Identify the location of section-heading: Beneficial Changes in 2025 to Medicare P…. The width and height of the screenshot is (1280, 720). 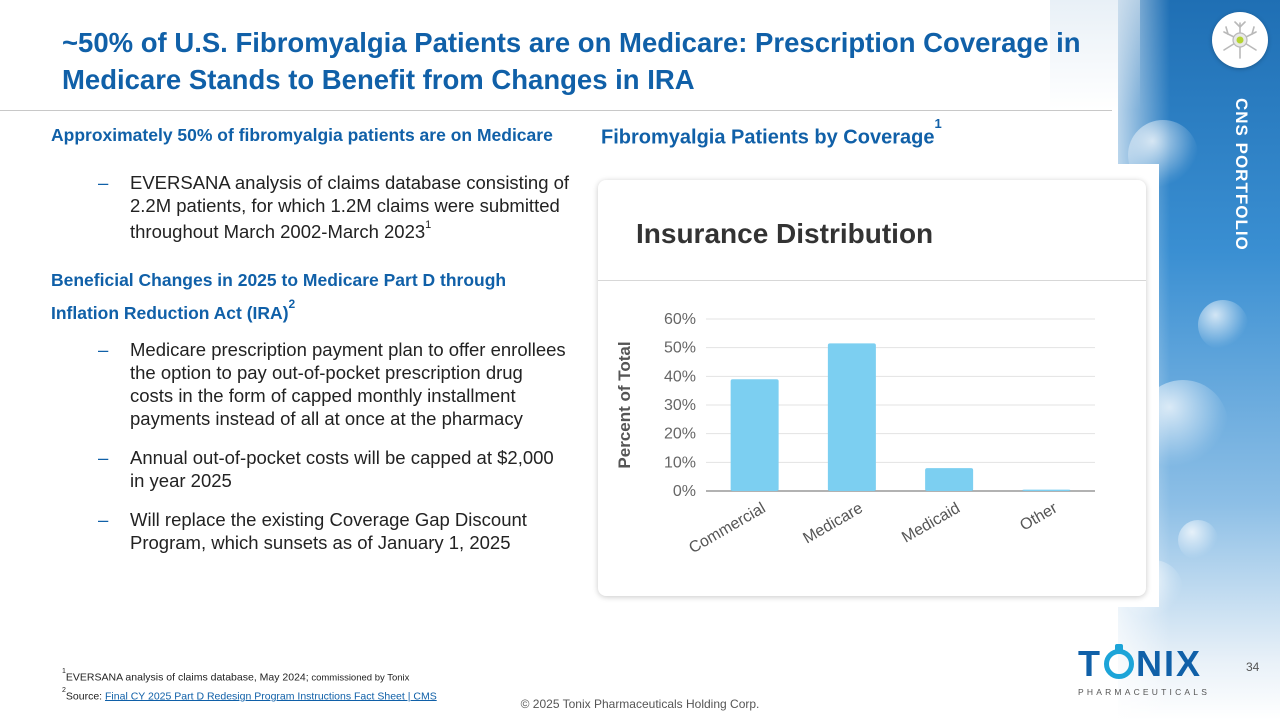
(296, 296).